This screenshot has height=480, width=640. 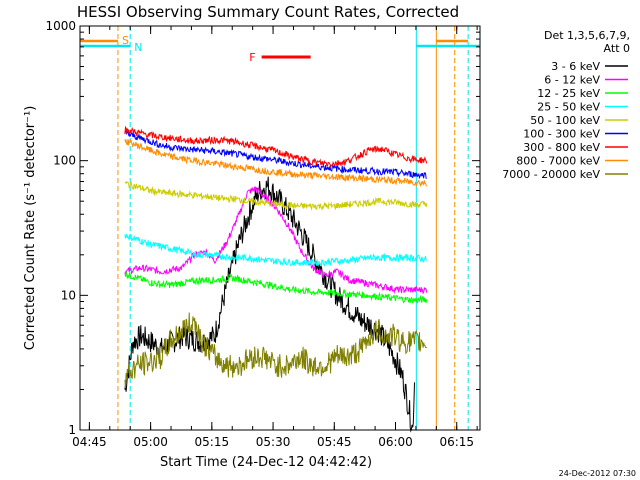 I want to click on legend-label-50-100-kev: 50 - 100 keV, so click(x=565, y=120).